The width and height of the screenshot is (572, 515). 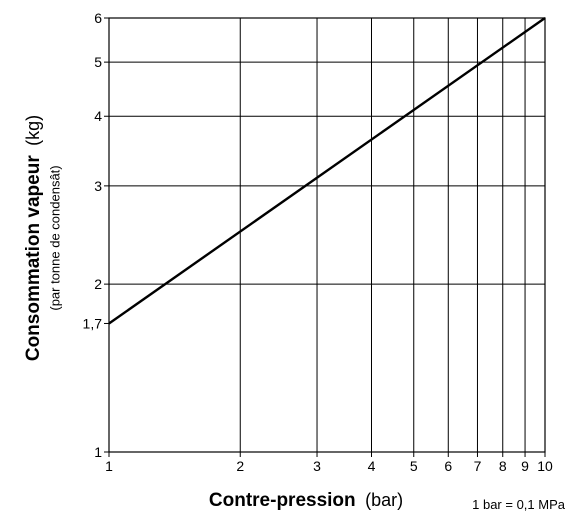 What do you see at coordinates (54, 237) in the screenshot?
I see `y-axis-sublabel: (par tonne de condensât)` at bounding box center [54, 237].